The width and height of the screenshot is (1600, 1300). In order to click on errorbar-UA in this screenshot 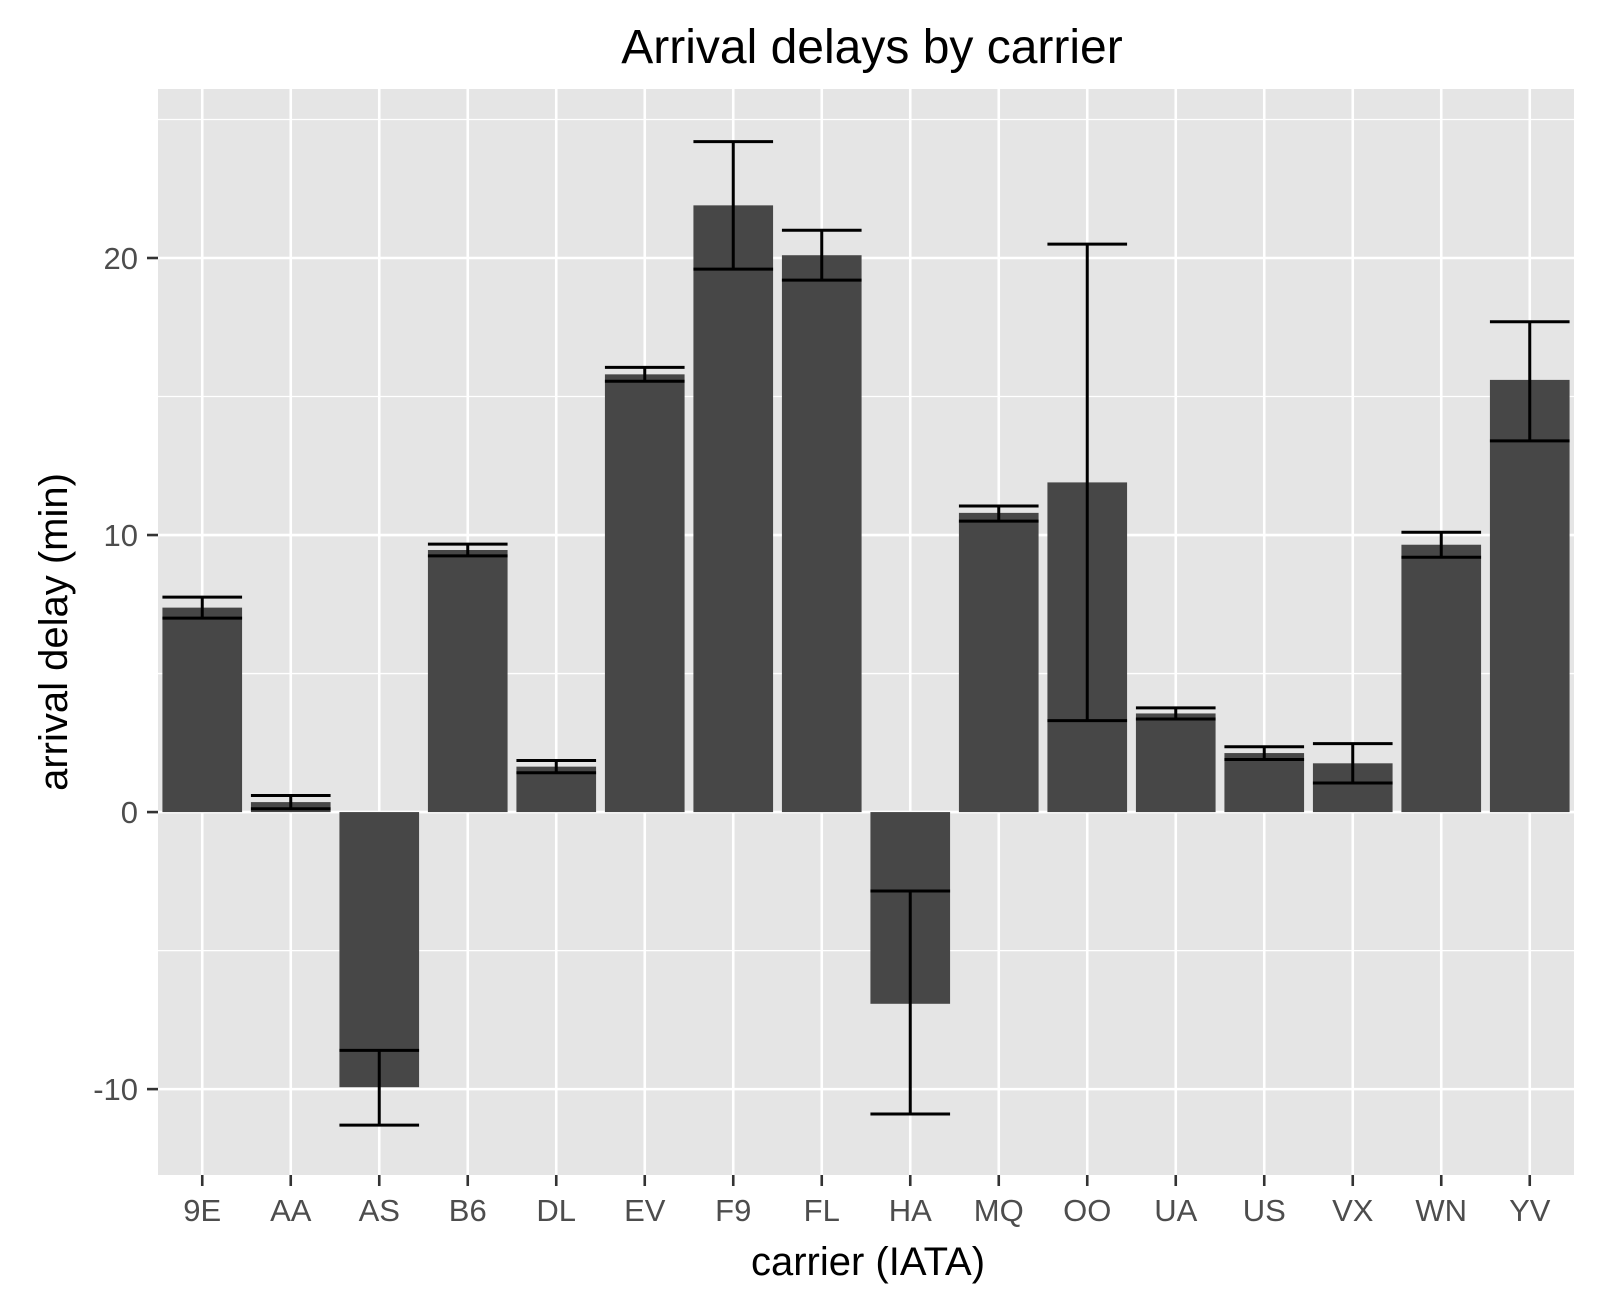, I will do `click(1175, 713)`.